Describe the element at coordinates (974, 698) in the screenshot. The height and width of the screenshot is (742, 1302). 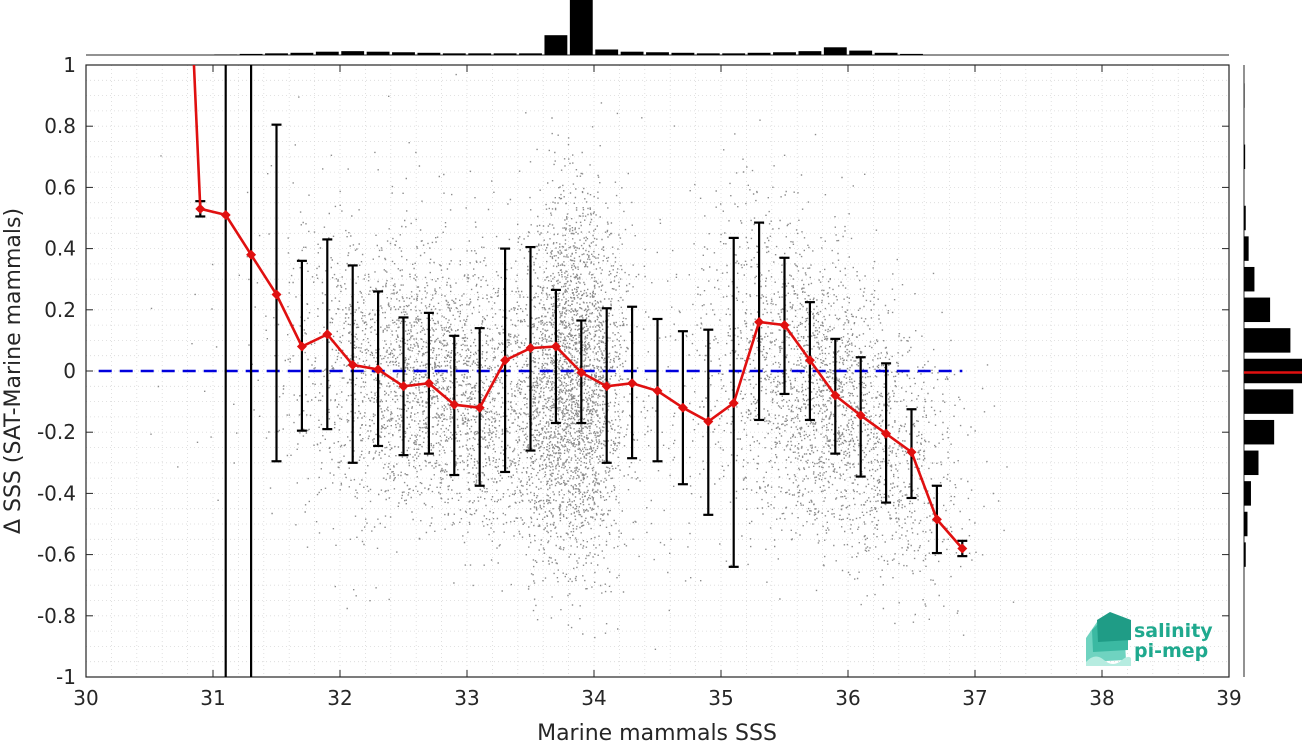
I see `x-tick-label: 37` at that location.